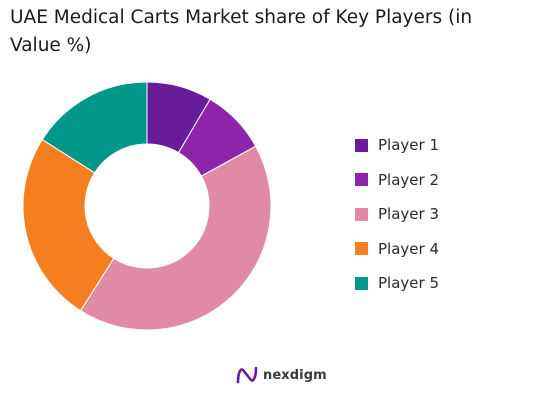 The height and width of the screenshot is (403, 533). What do you see at coordinates (408, 283) in the screenshot?
I see `legend-label: Player 5` at bounding box center [408, 283].